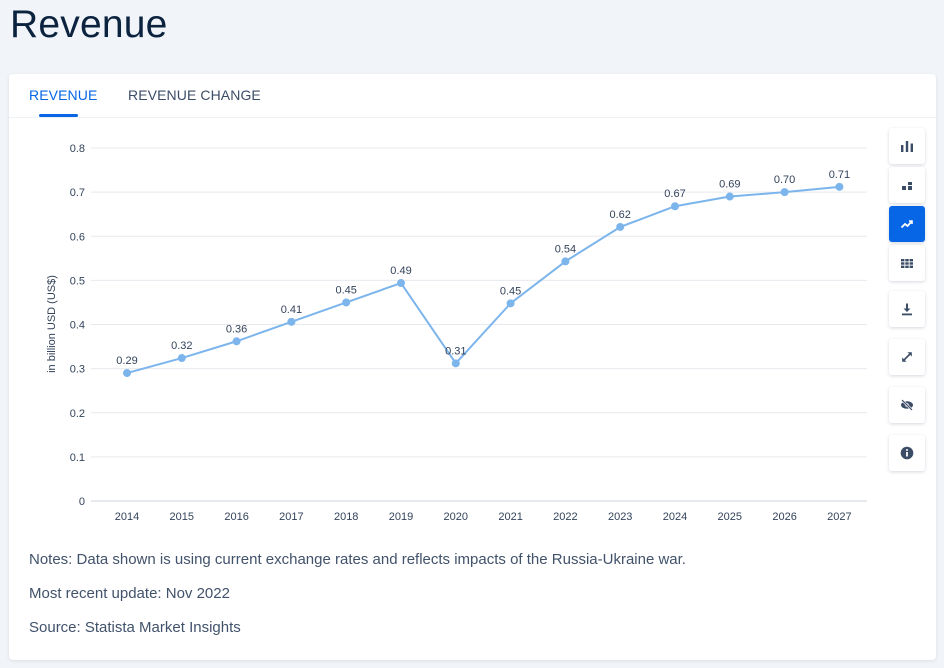  Describe the element at coordinates (401, 517) in the screenshot. I see `x-tick-label: 2019` at that location.